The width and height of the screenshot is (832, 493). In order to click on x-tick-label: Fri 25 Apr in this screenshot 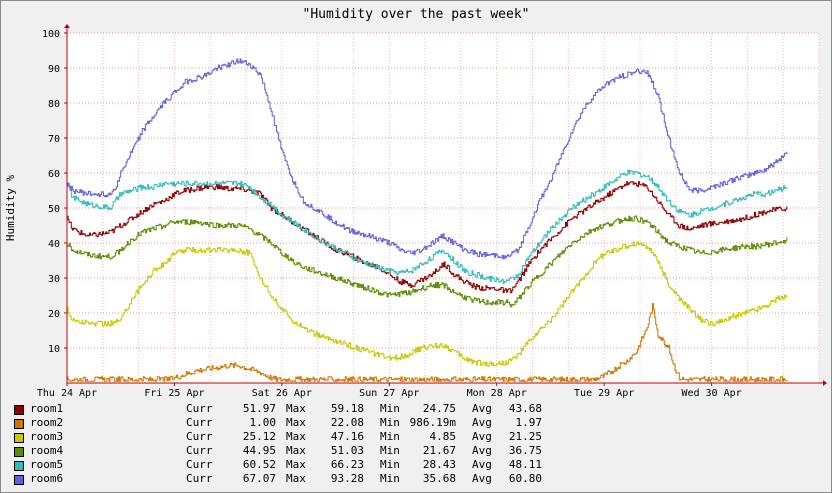, I will do `click(174, 393)`.